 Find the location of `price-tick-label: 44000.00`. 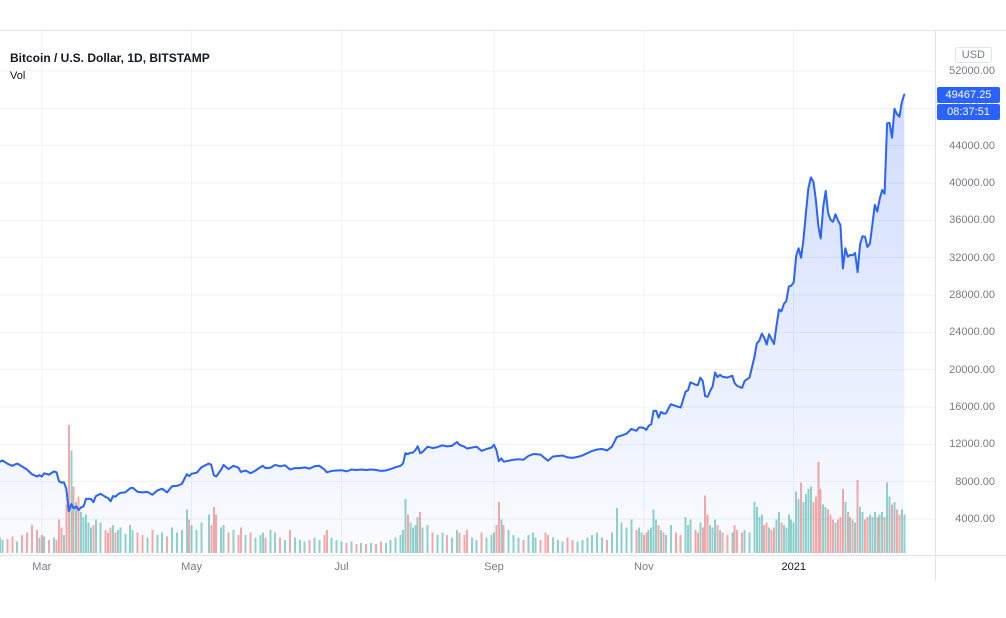

price-tick-label: 44000.00 is located at coordinates (972, 145).